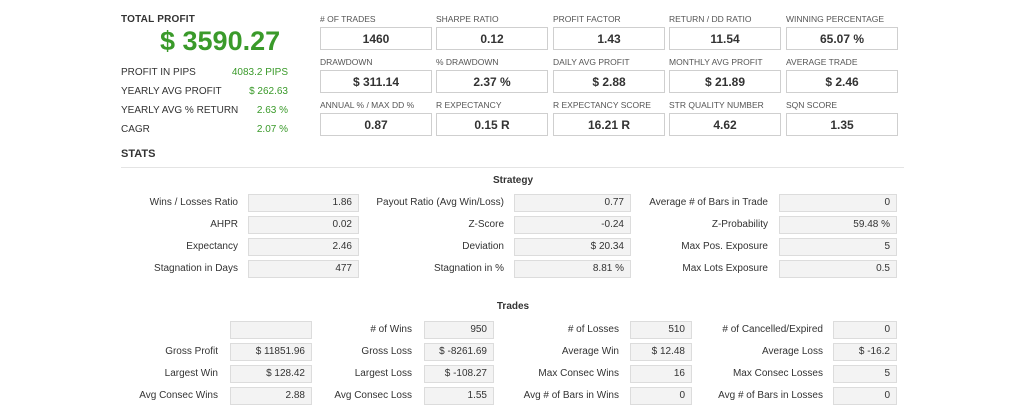 This screenshot has width=1024, height=407. Describe the element at coordinates (376, 124) in the screenshot. I see `metric-value: 0.87` at that location.